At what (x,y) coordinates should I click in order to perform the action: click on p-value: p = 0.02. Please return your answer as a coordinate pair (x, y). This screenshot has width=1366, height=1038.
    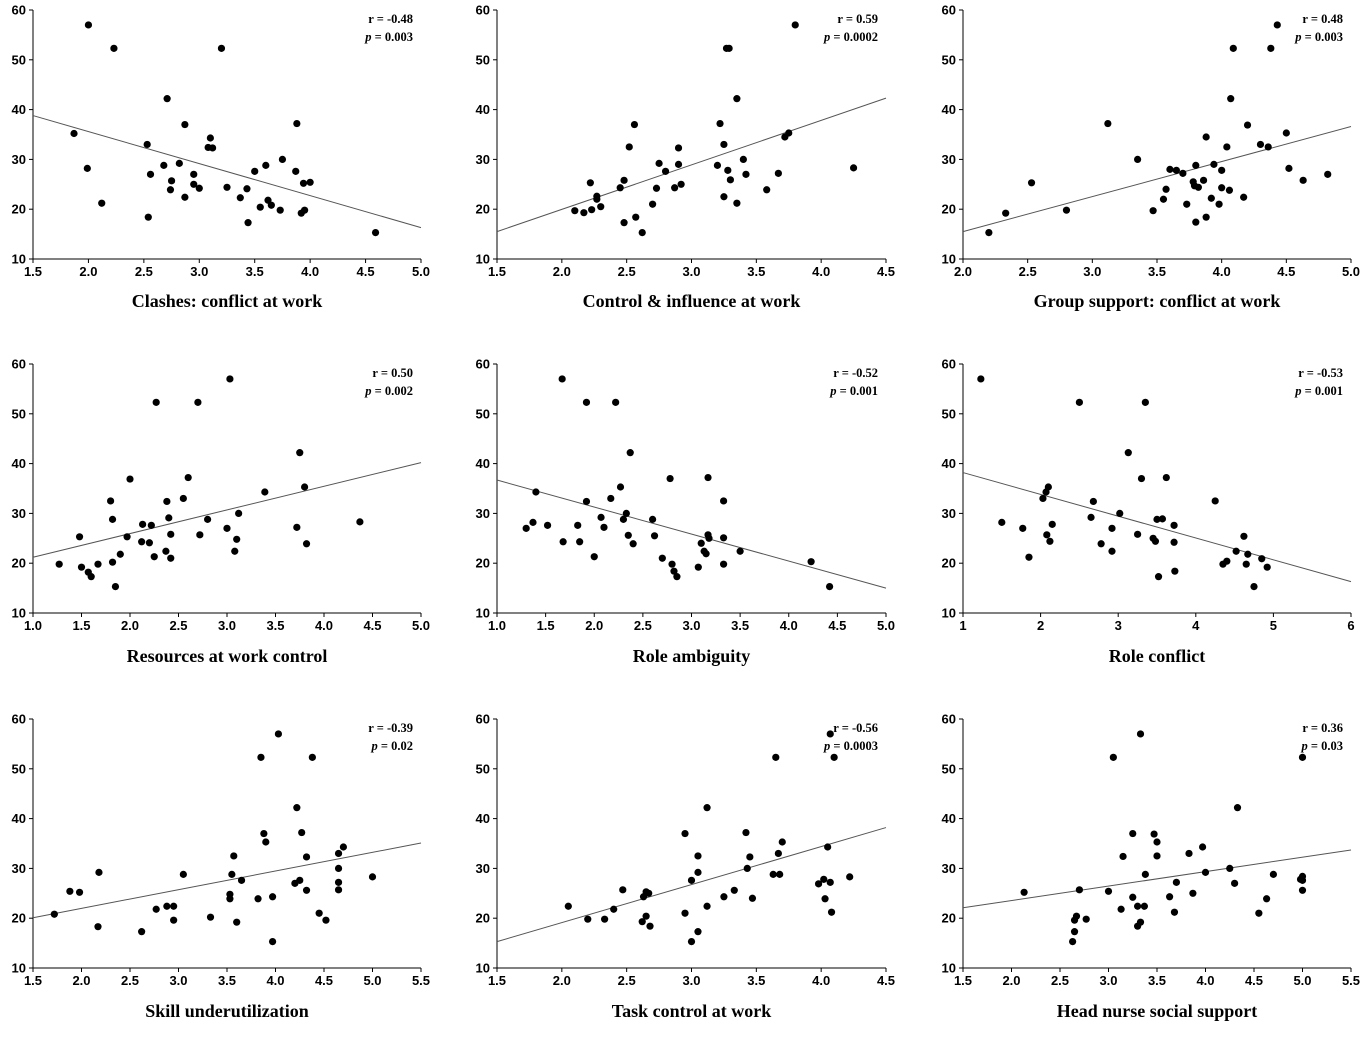
    Looking at the image, I should click on (392, 746).